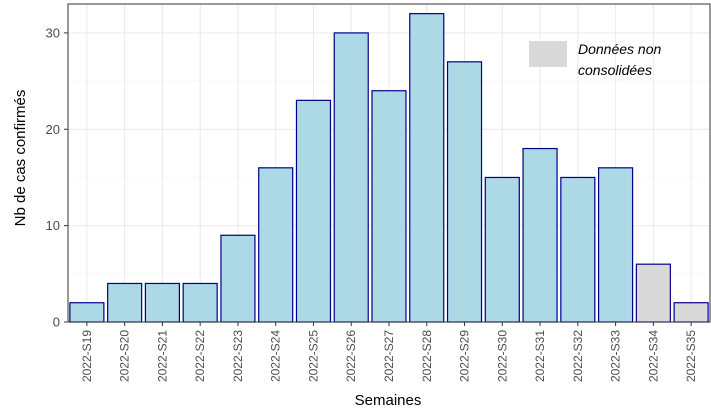 The height and width of the screenshot is (410, 711). What do you see at coordinates (56, 322) in the screenshot?
I see `y-tick-label: 0` at bounding box center [56, 322].